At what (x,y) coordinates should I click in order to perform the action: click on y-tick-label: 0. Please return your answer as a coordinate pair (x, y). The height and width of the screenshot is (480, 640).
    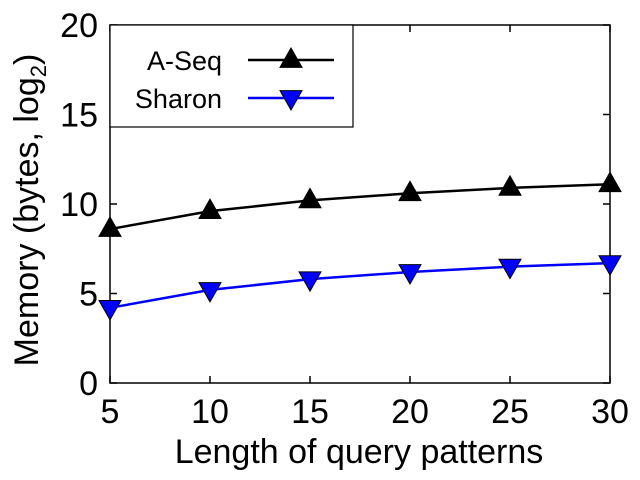
    Looking at the image, I should click on (88, 384).